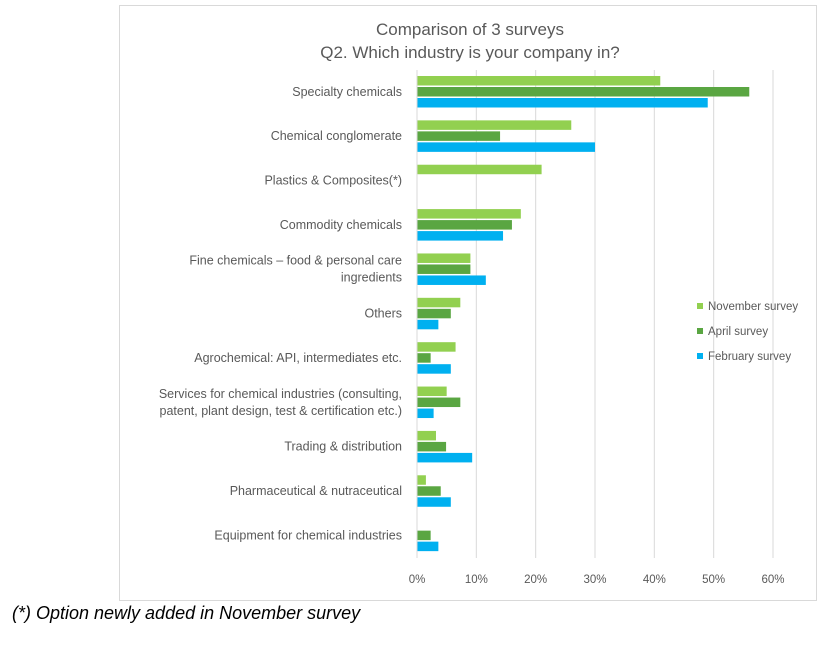 The image size is (832, 652). Describe the element at coordinates (295, 261) in the screenshot. I see `category-label: Fine chemicals – food & personal care` at that location.